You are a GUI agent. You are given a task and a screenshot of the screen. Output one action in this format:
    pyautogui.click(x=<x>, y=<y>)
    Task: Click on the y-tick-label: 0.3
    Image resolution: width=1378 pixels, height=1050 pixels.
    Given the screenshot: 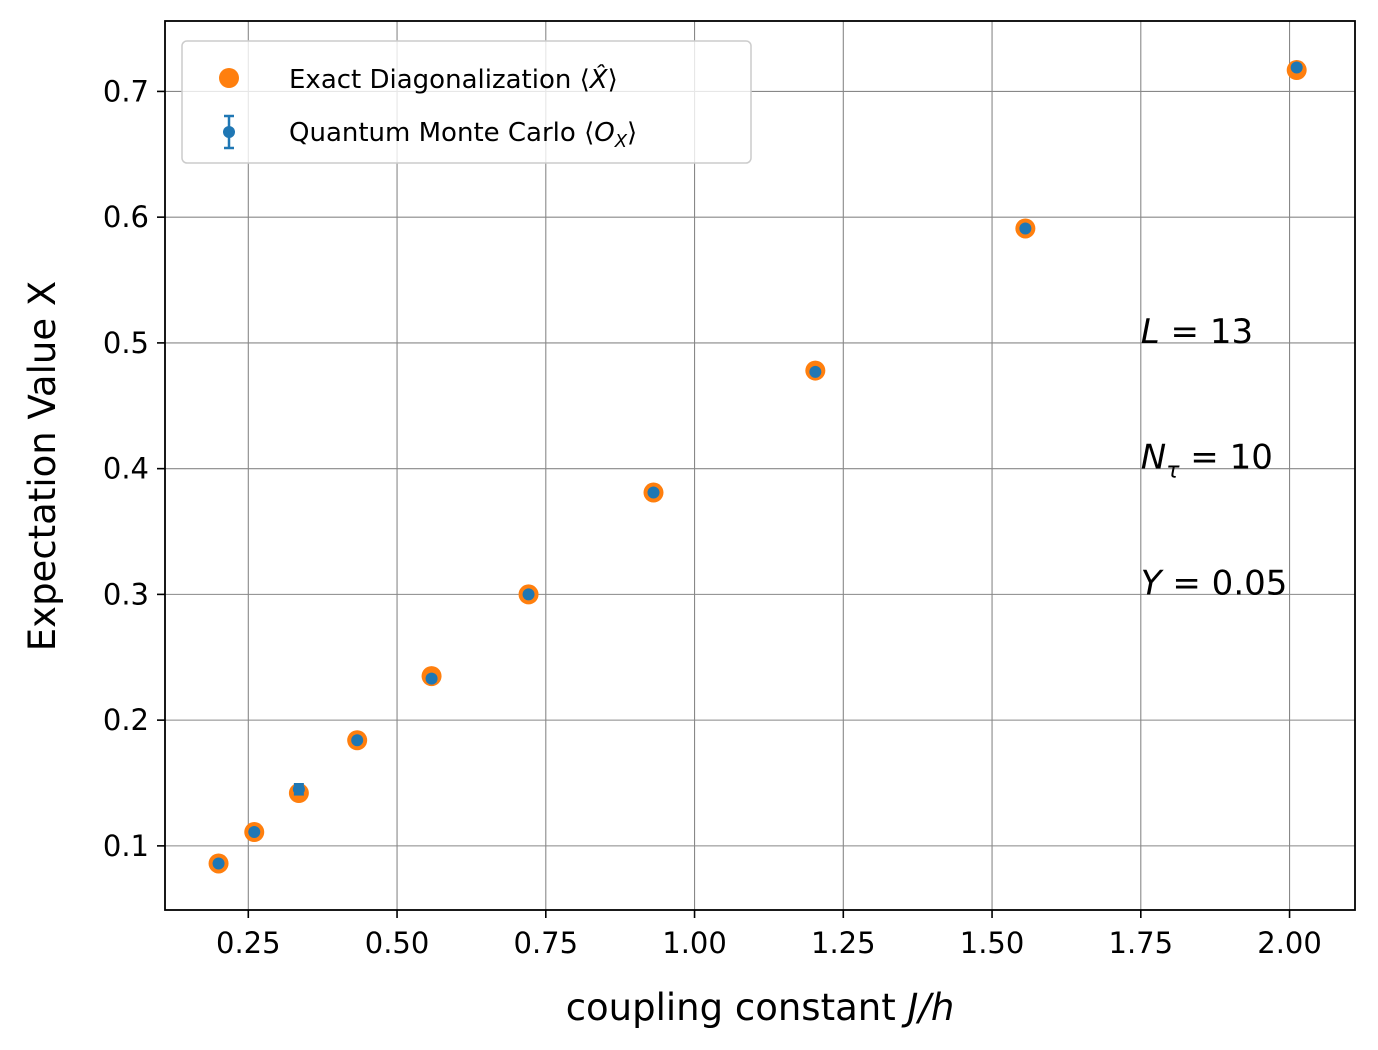 What is the action you would take?
    pyautogui.click(x=126, y=594)
    